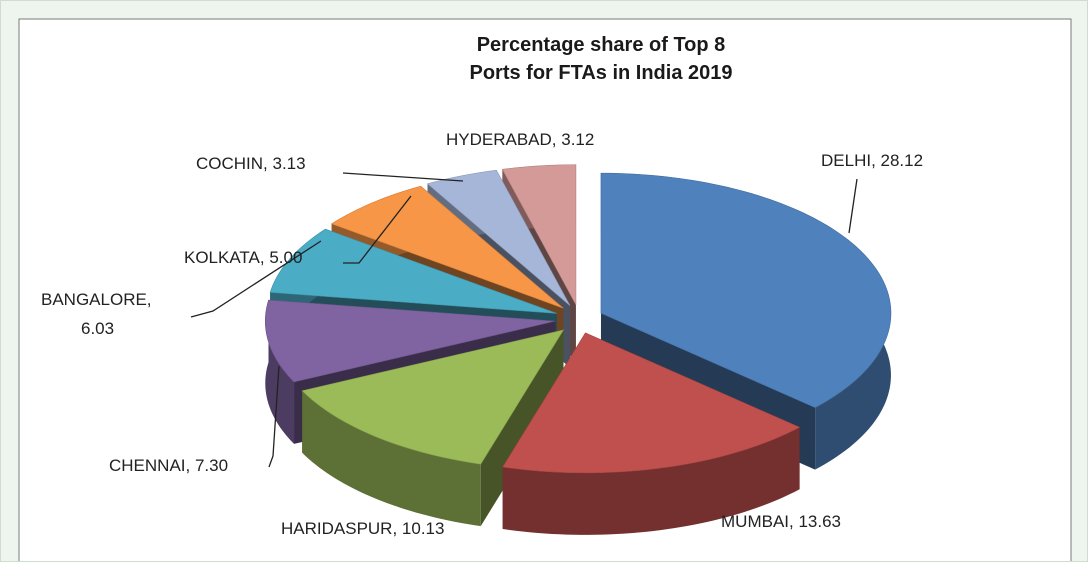 This screenshot has width=1088, height=562. What do you see at coordinates (243, 257) in the screenshot?
I see `data-label: KOLKATA, 5.00` at bounding box center [243, 257].